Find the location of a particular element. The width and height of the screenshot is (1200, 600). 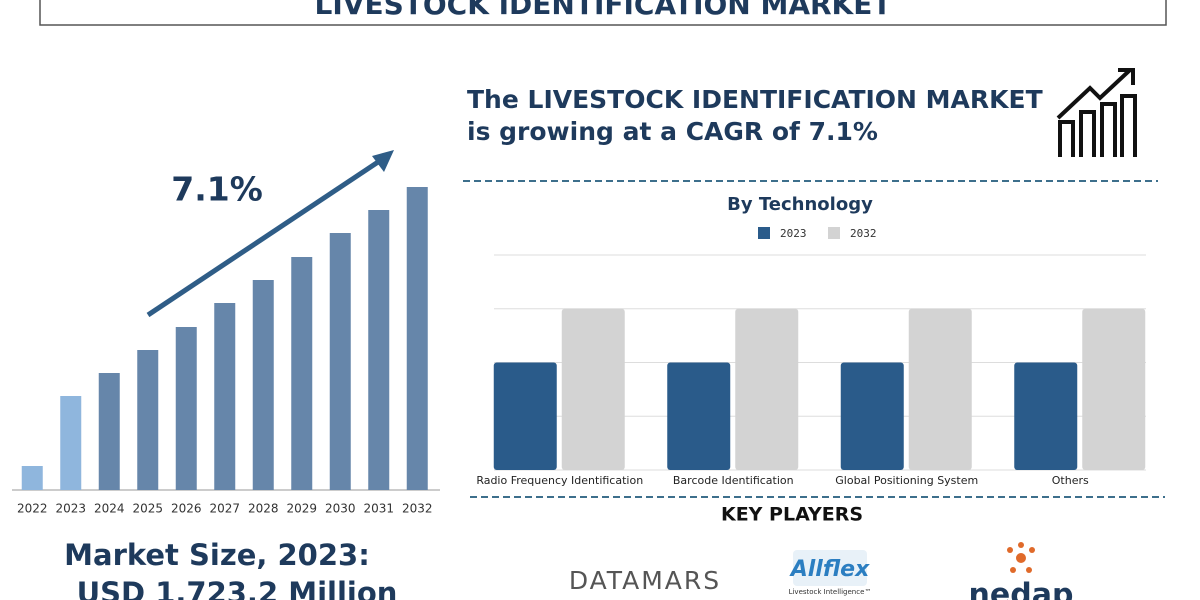

legend-label: 2032 is located at coordinates (863, 233).